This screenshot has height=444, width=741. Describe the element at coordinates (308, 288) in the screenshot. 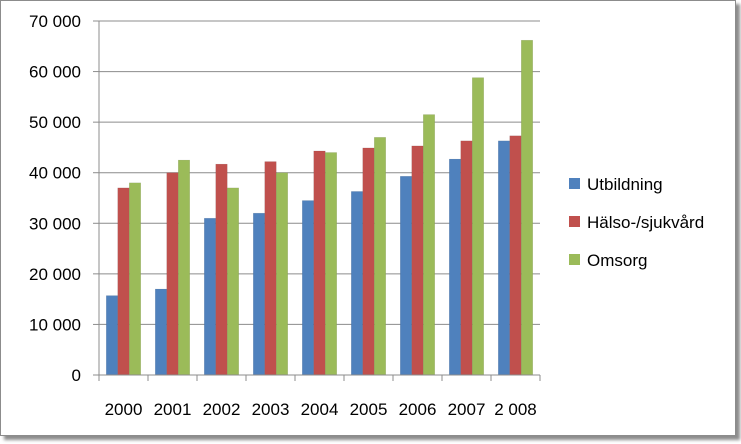

I see `bar-utbildning-2004` at that location.